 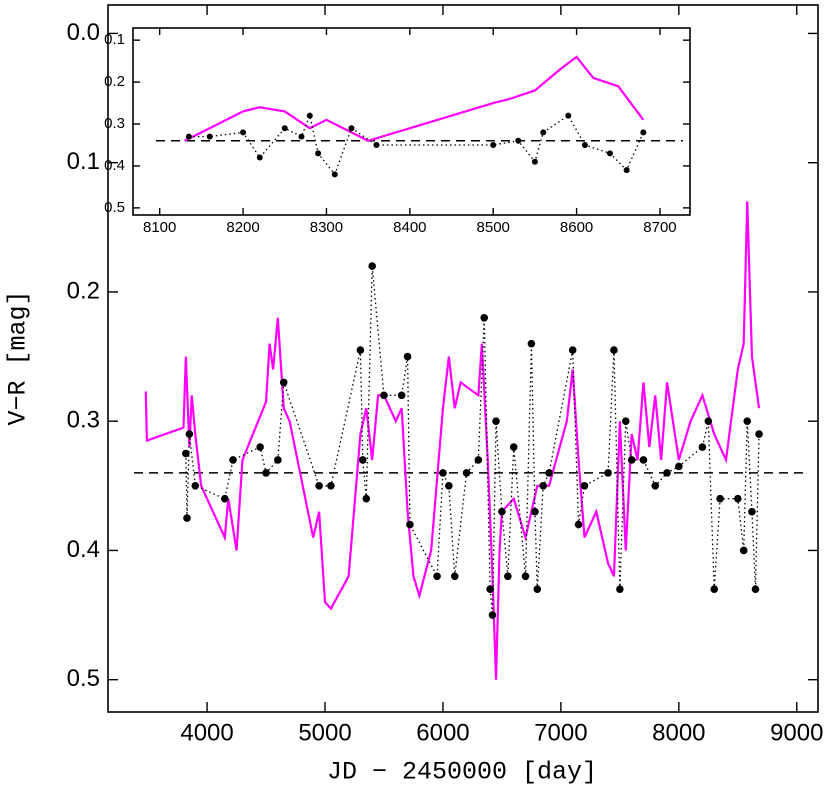 What do you see at coordinates (576, 227) in the screenshot?
I see `x-tick-label: 8600` at bounding box center [576, 227].